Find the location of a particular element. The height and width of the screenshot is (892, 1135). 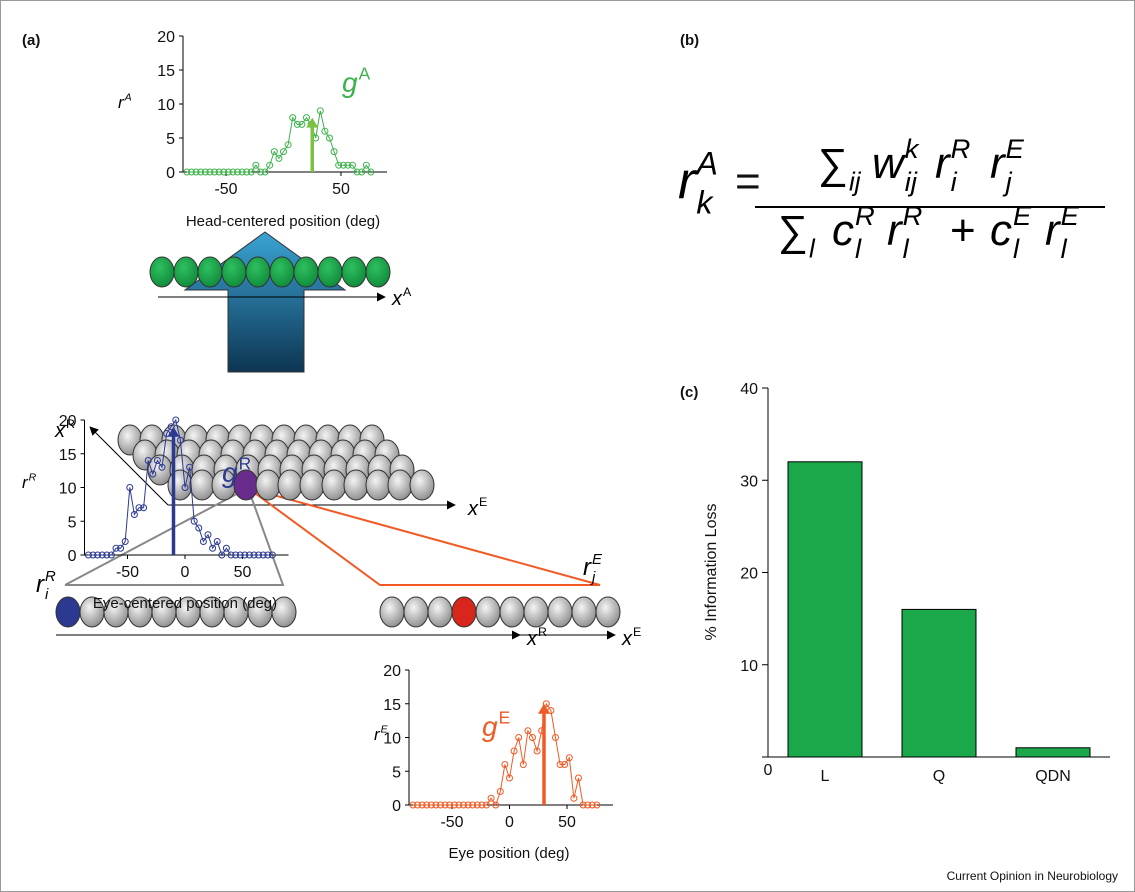

label-base: w is located at coordinates (889, 163).